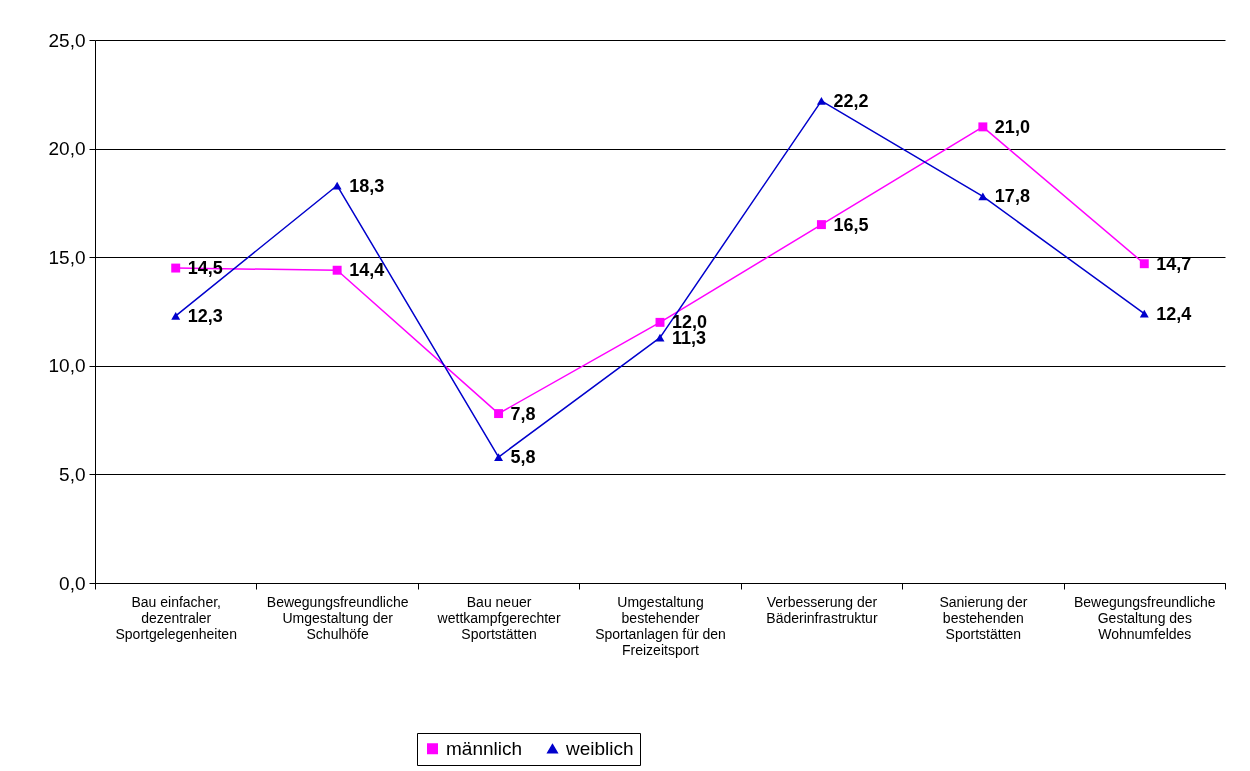 Image resolution: width=1250 pixels, height=771 pixels. Describe the element at coordinates (67, 257) in the screenshot. I see `y-tick-label: 15,0` at that location.